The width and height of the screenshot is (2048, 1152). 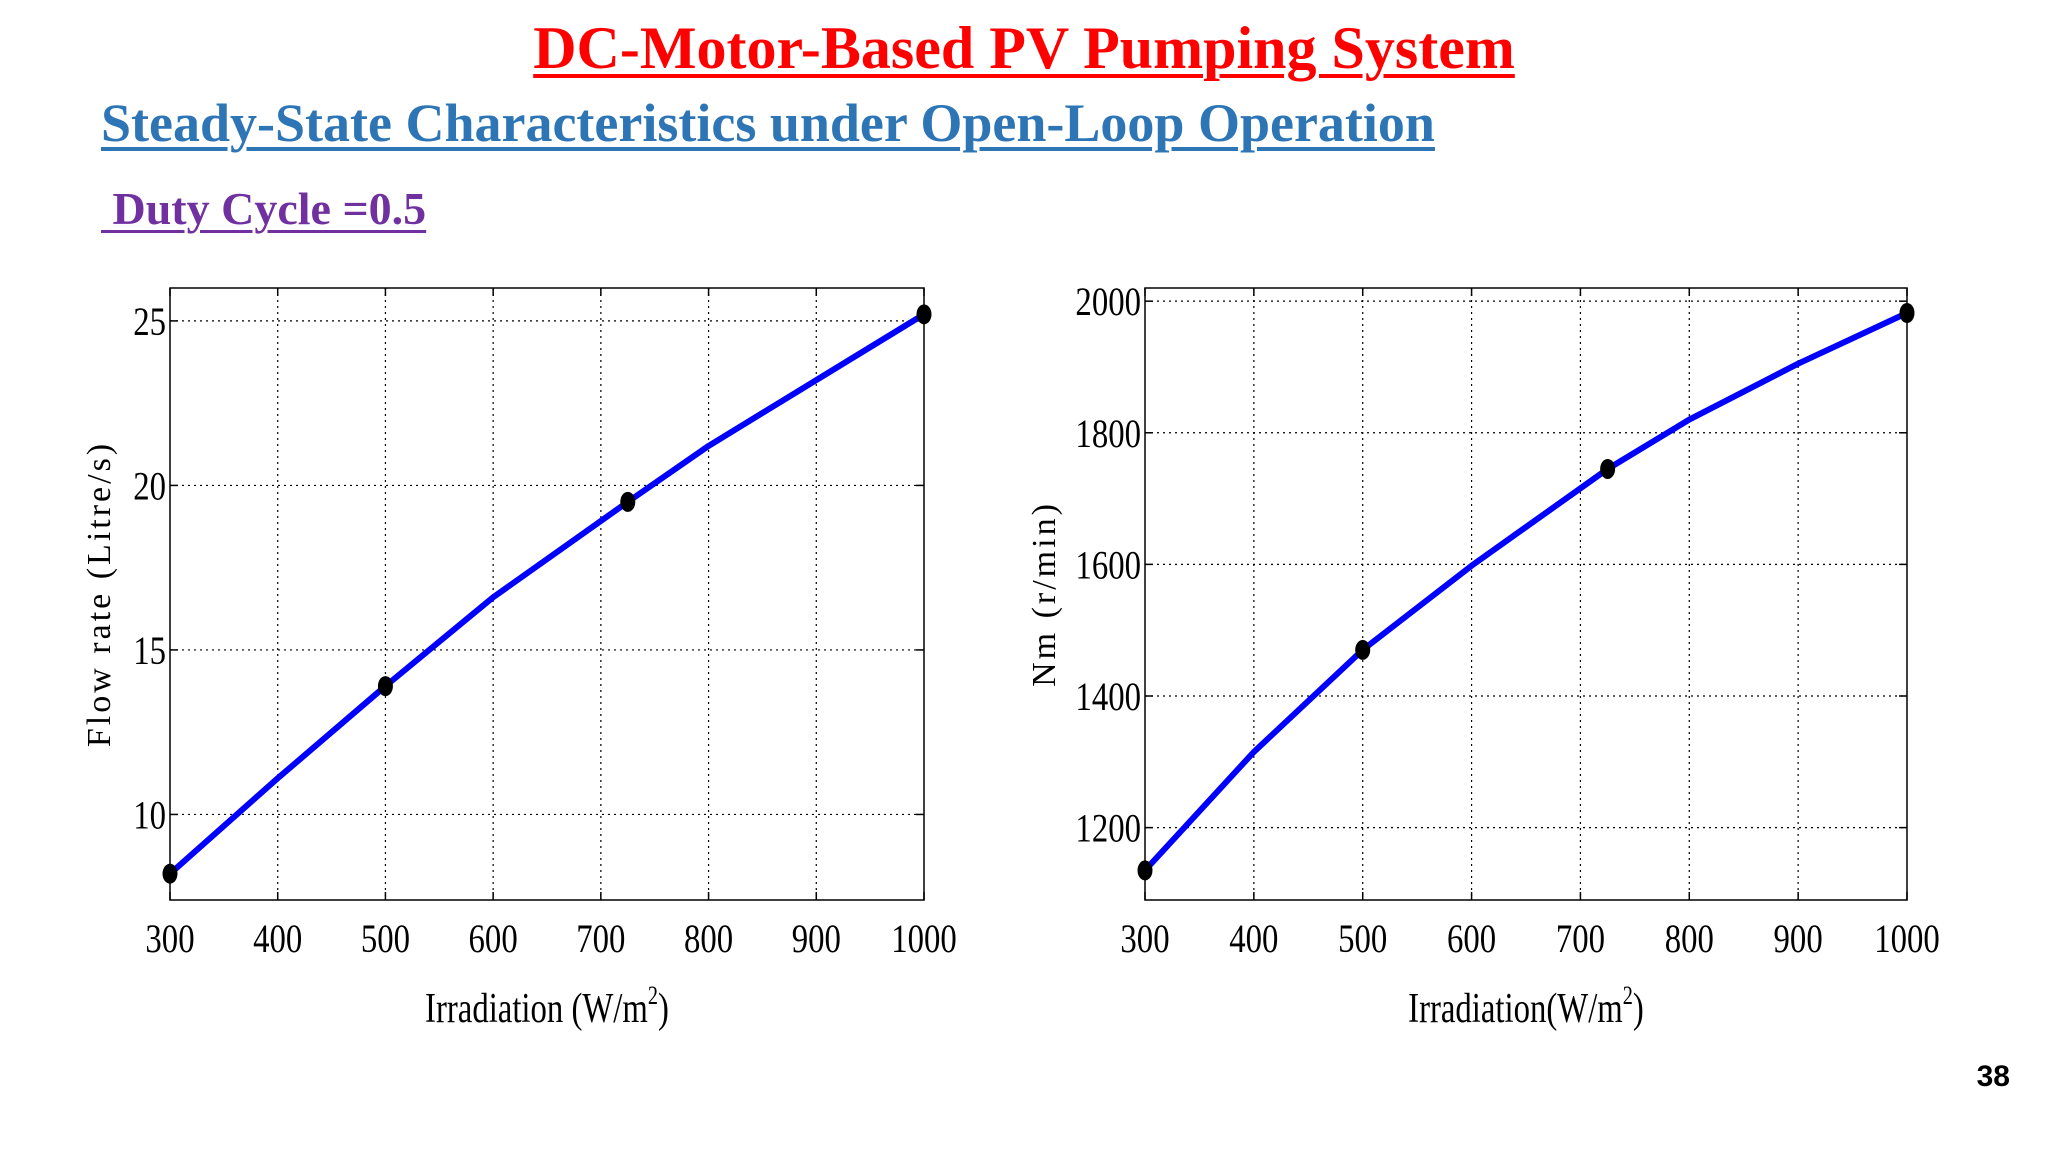 I want to click on chart0-x-tick-label: 400, so click(x=277, y=938).